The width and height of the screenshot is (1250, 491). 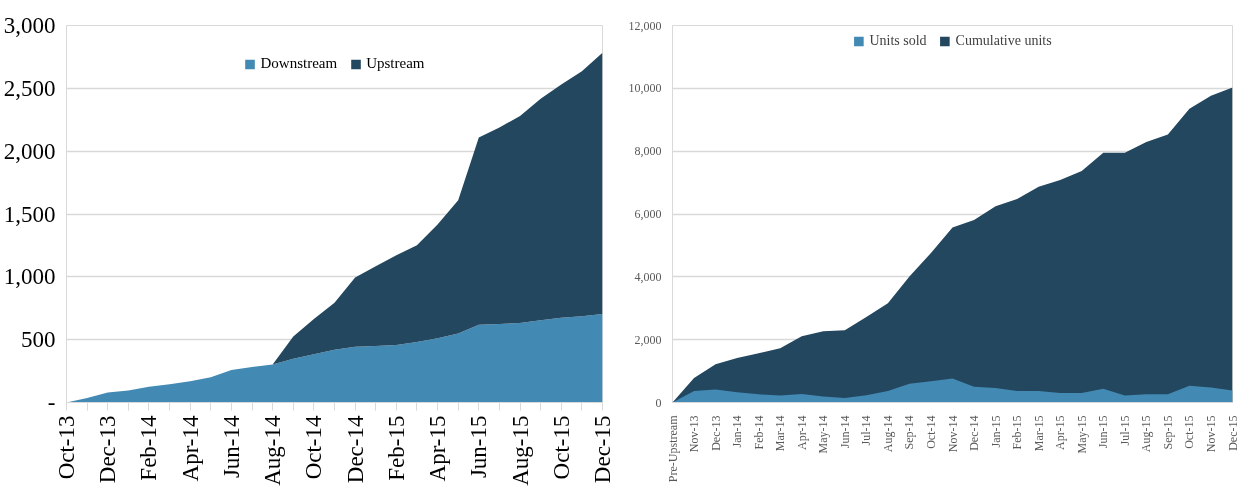 I want to click on x-tick-label: May-15, so click(x=1081, y=434).